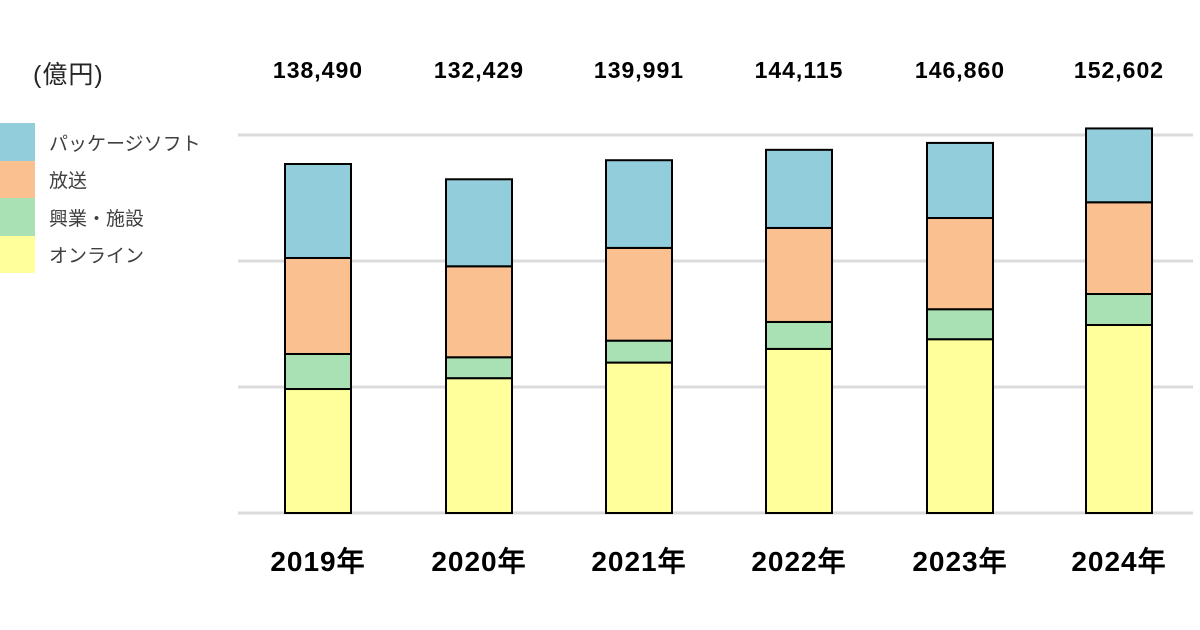 Image resolution: width=1200 pixels, height=630 pixels. What do you see at coordinates (1119, 70) in the screenshot?
I see `total-value-label-2024: 152,602` at bounding box center [1119, 70].